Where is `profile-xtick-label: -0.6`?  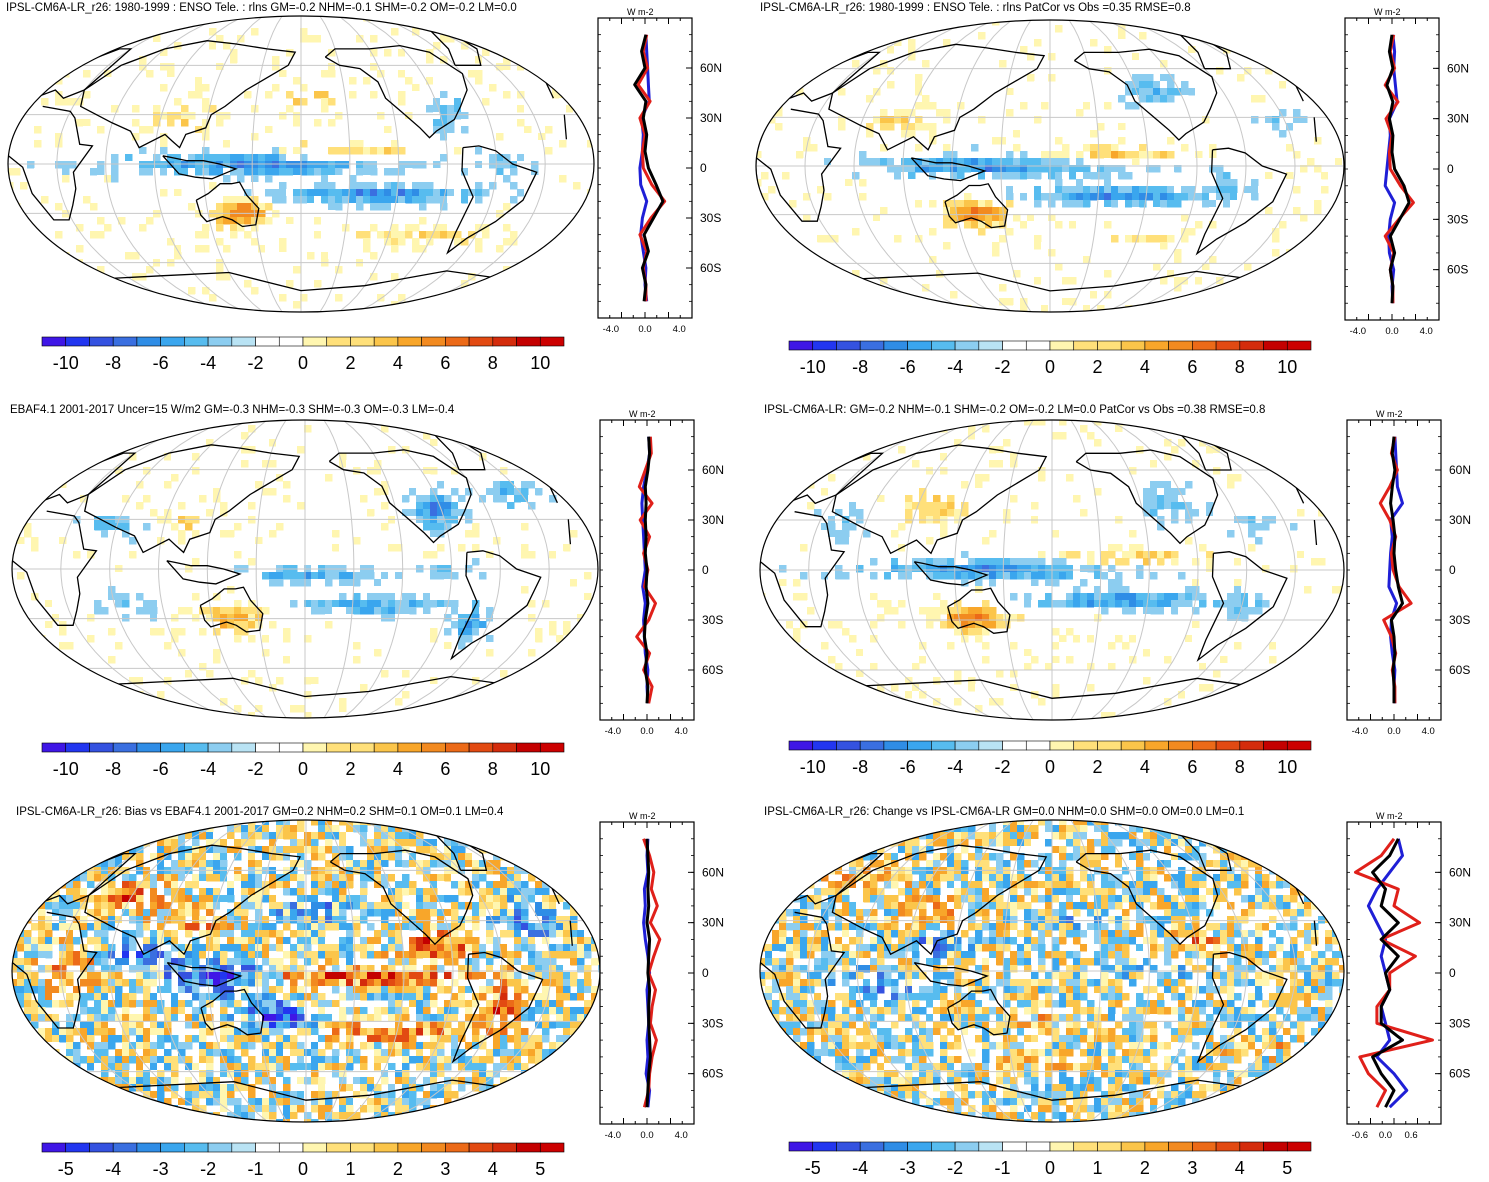
profile-xtick-label: -0.6 is located at coordinates (1360, 1135).